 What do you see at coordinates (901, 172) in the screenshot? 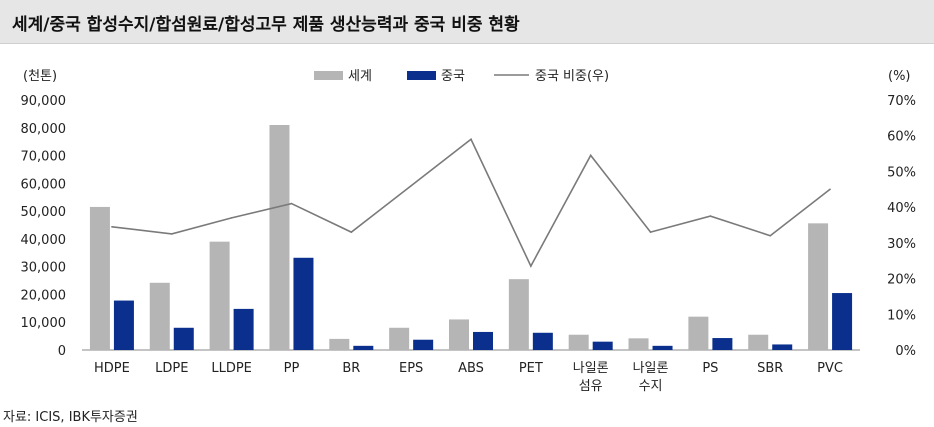
I see `y-right-tick: 50%` at bounding box center [901, 172].